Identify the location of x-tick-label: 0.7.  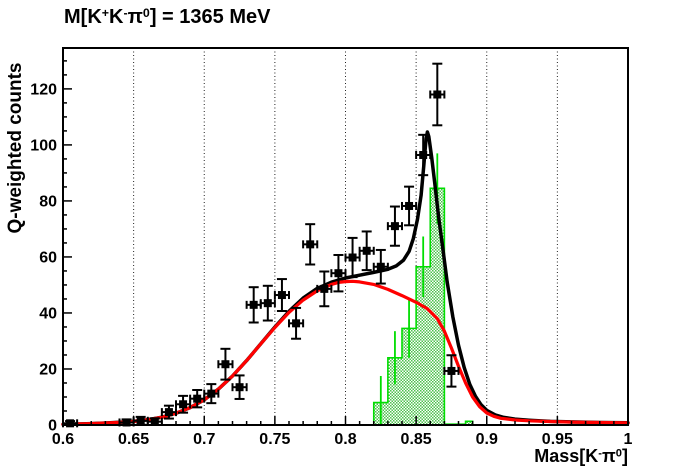
(204, 439).